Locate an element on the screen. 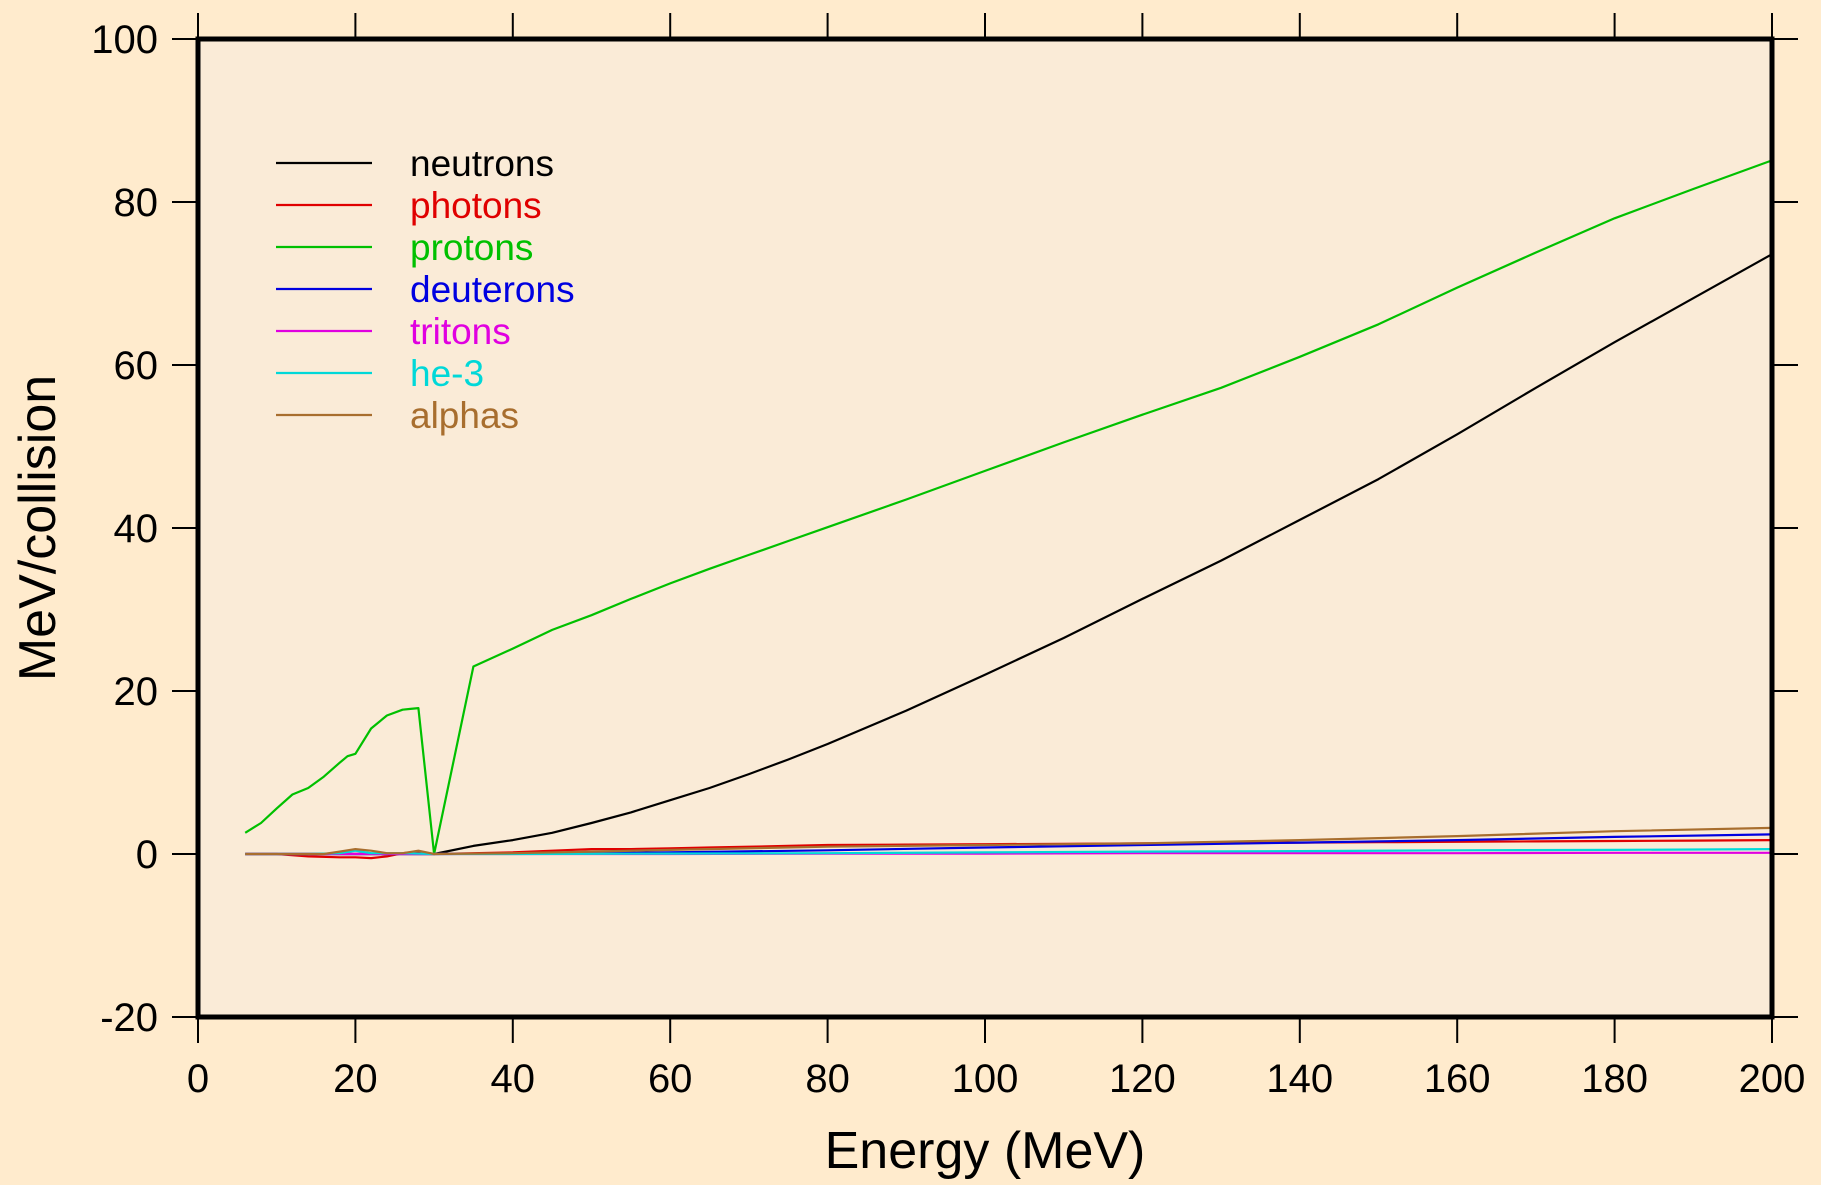 The width and height of the screenshot is (1821, 1185). legend-label: alphas is located at coordinates (464, 415).